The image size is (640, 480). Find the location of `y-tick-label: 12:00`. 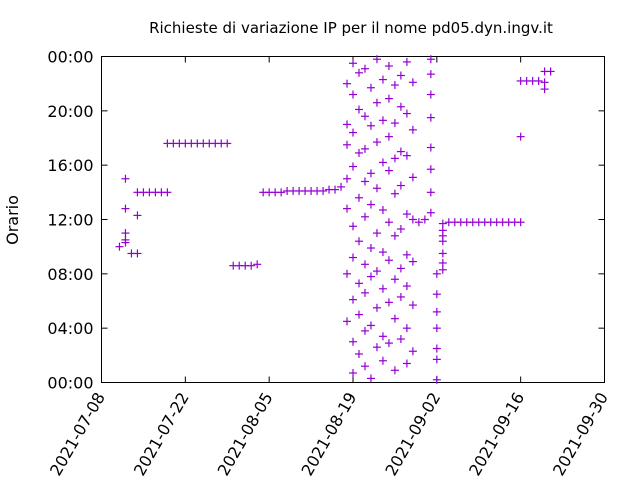

y-tick-label: 12:00 is located at coordinates (70, 220).